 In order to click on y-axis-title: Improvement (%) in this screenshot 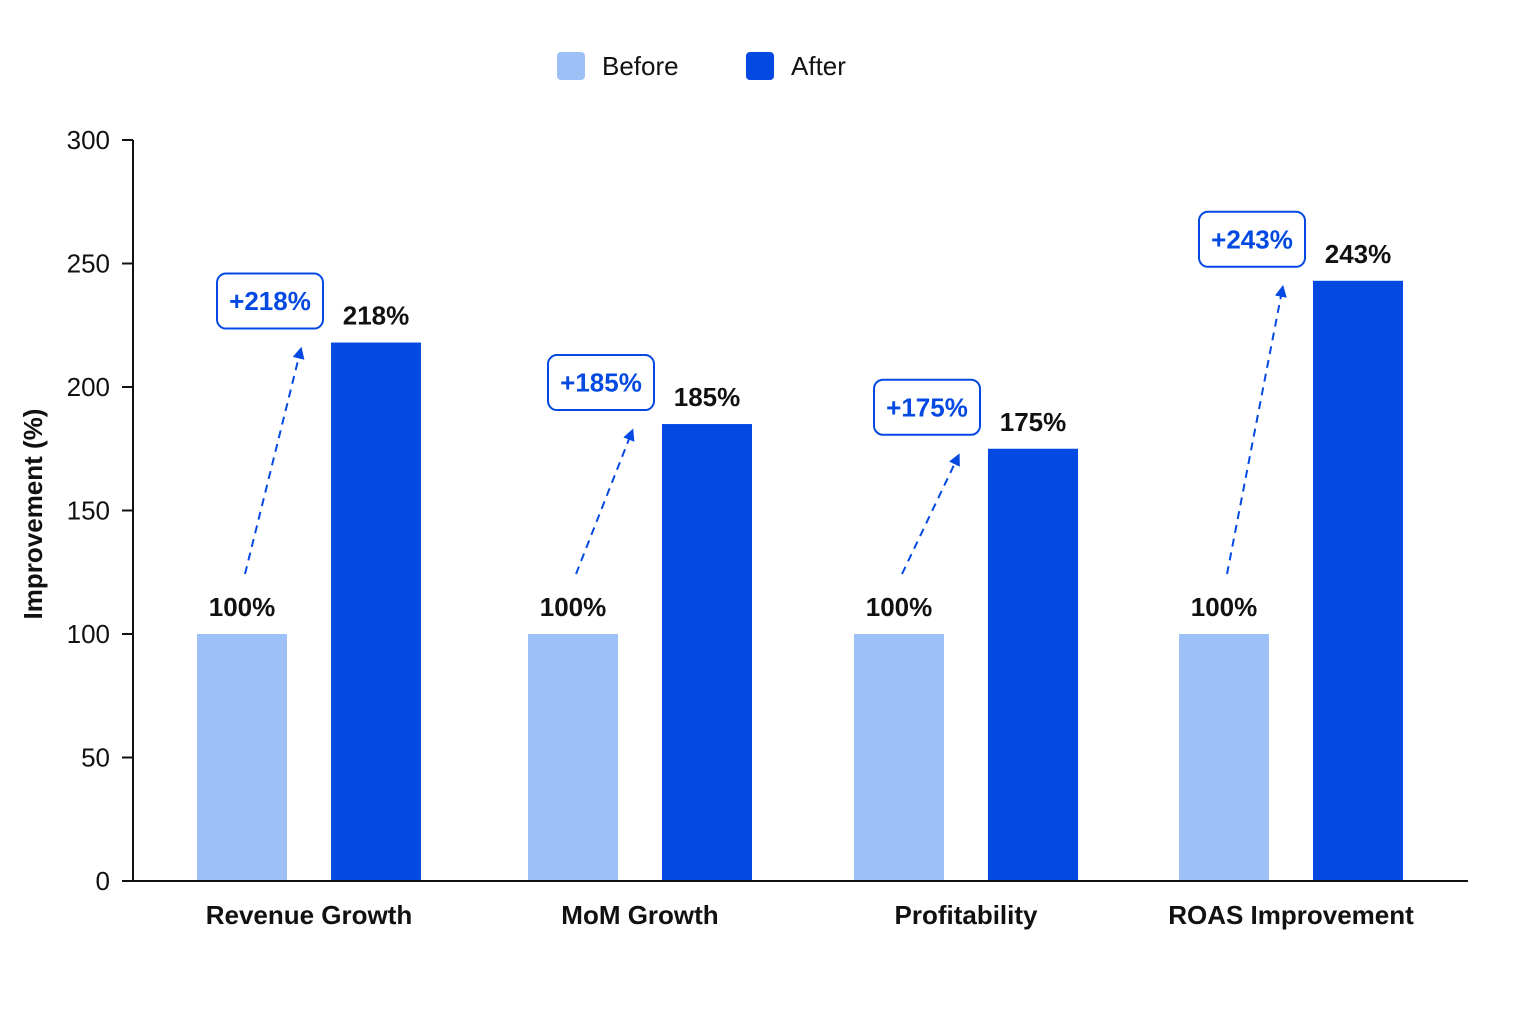, I will do `click(33, 514)`.